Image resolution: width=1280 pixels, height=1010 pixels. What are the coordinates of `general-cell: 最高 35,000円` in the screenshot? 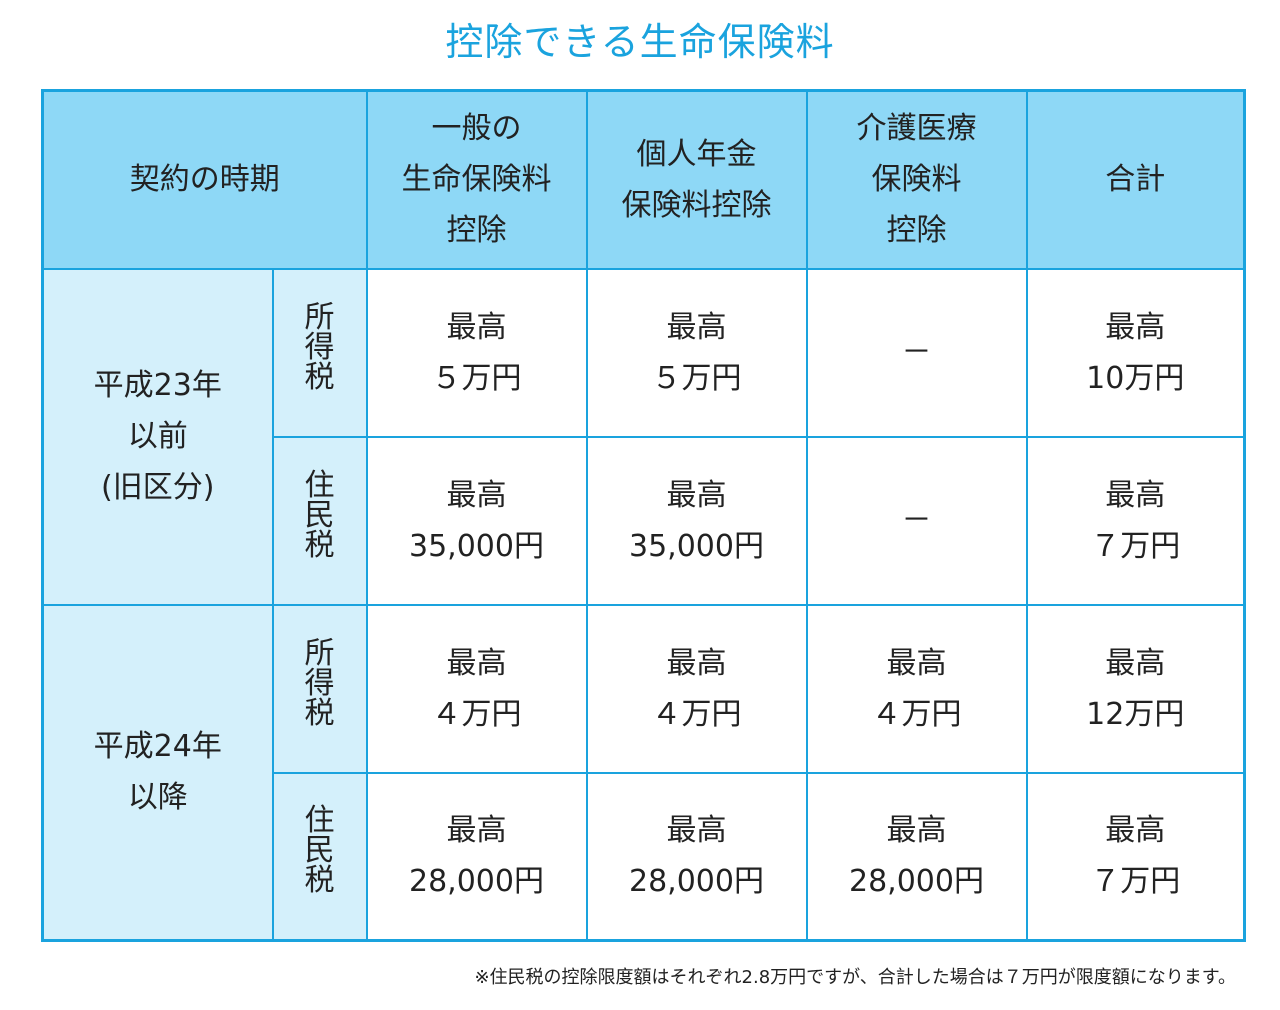 It's located at (476, 520).